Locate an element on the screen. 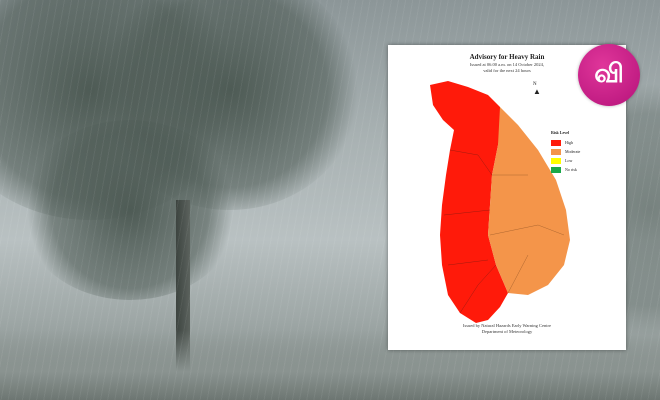 The image size is (660, 400). legend-item-high: High is located at coordinates (565, 142).